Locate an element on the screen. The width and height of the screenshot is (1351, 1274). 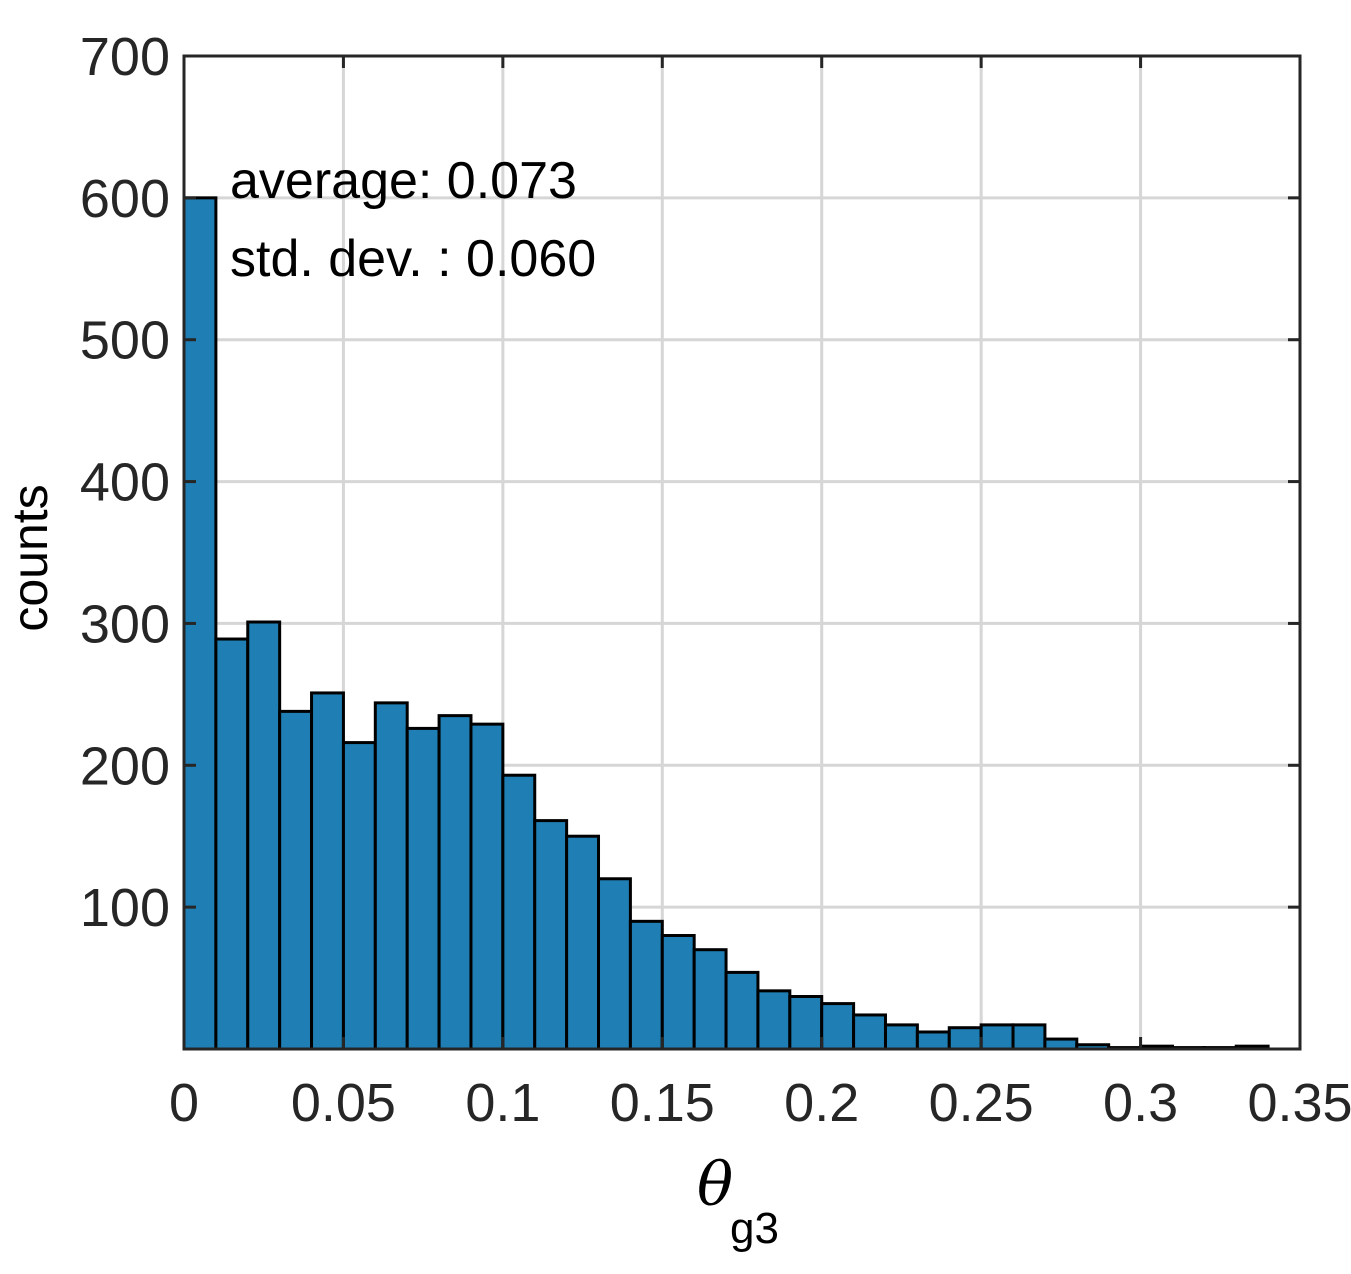
y-tick-label: 700 is located at coordinates (125, 57).